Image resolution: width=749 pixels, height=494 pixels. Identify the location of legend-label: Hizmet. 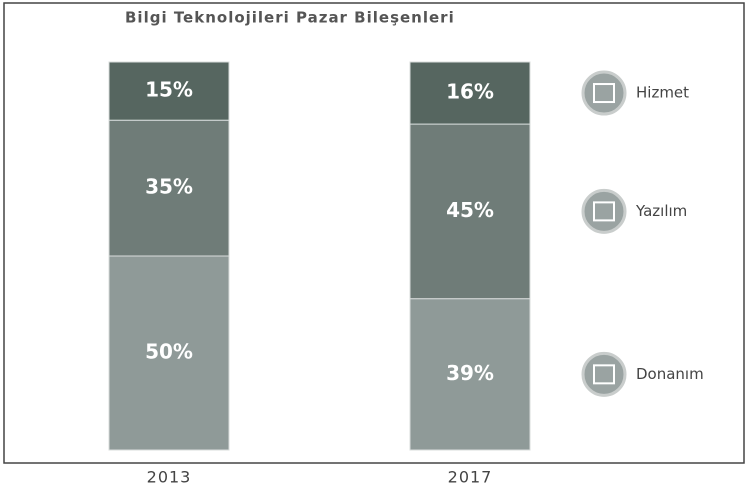
(662, 93).